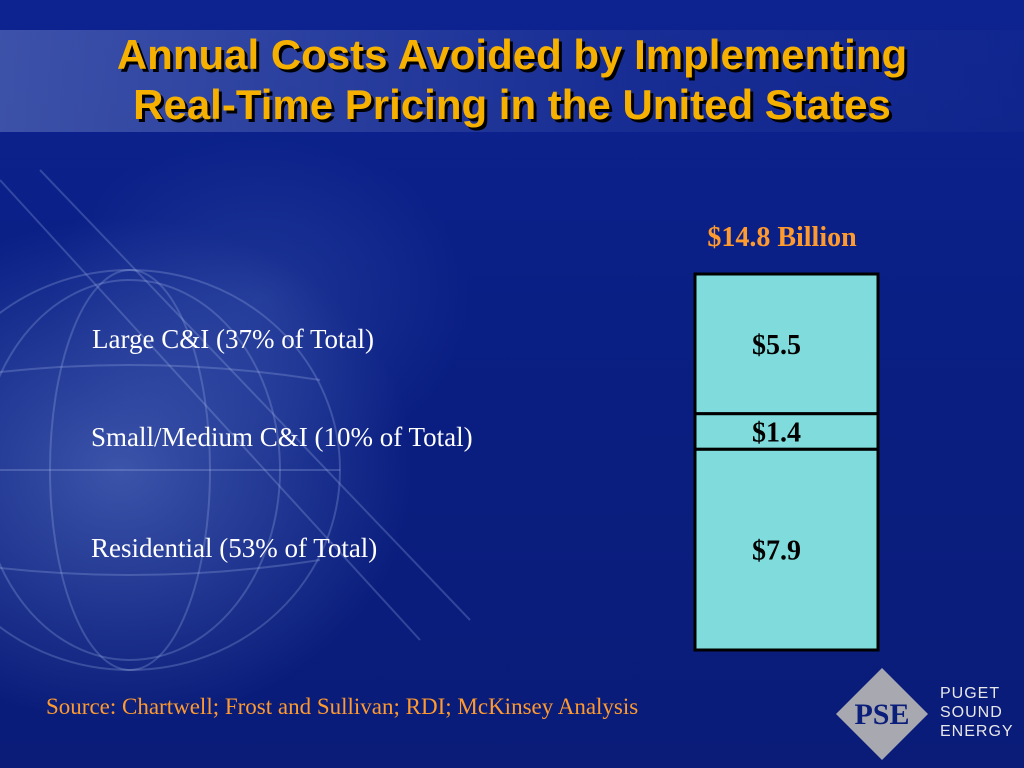  What do you see at coordinates (776, 345) in the screenshot?
I see `bar-value-label-1: $5.5` at bounding box center [776, 345].